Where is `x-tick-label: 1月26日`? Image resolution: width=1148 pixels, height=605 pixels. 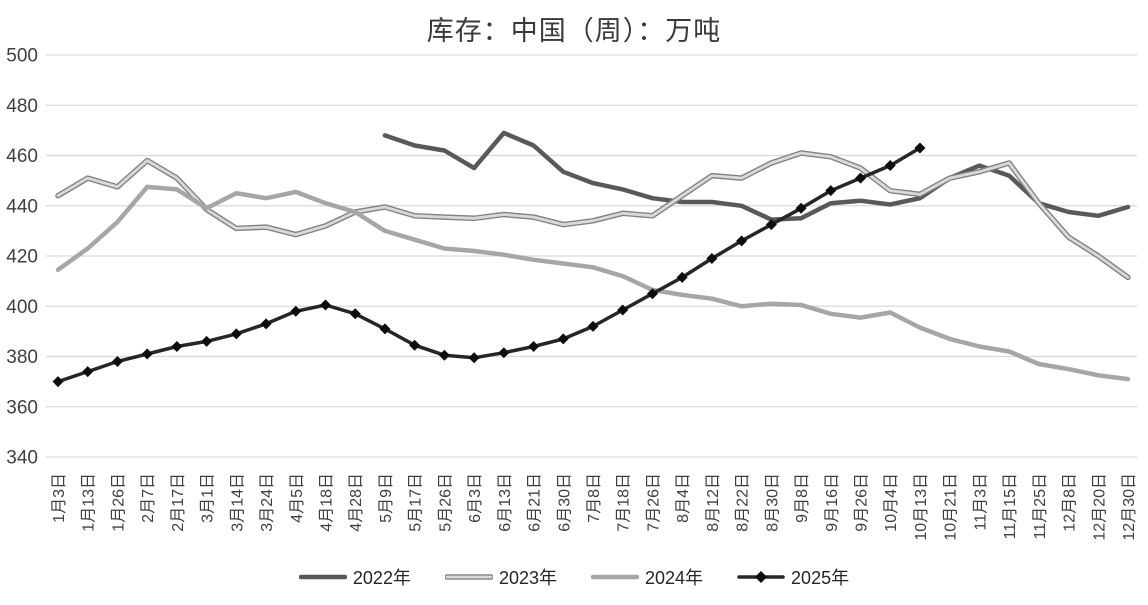
x-tick-label: 1月26日 is located at coordinates (118, 502).